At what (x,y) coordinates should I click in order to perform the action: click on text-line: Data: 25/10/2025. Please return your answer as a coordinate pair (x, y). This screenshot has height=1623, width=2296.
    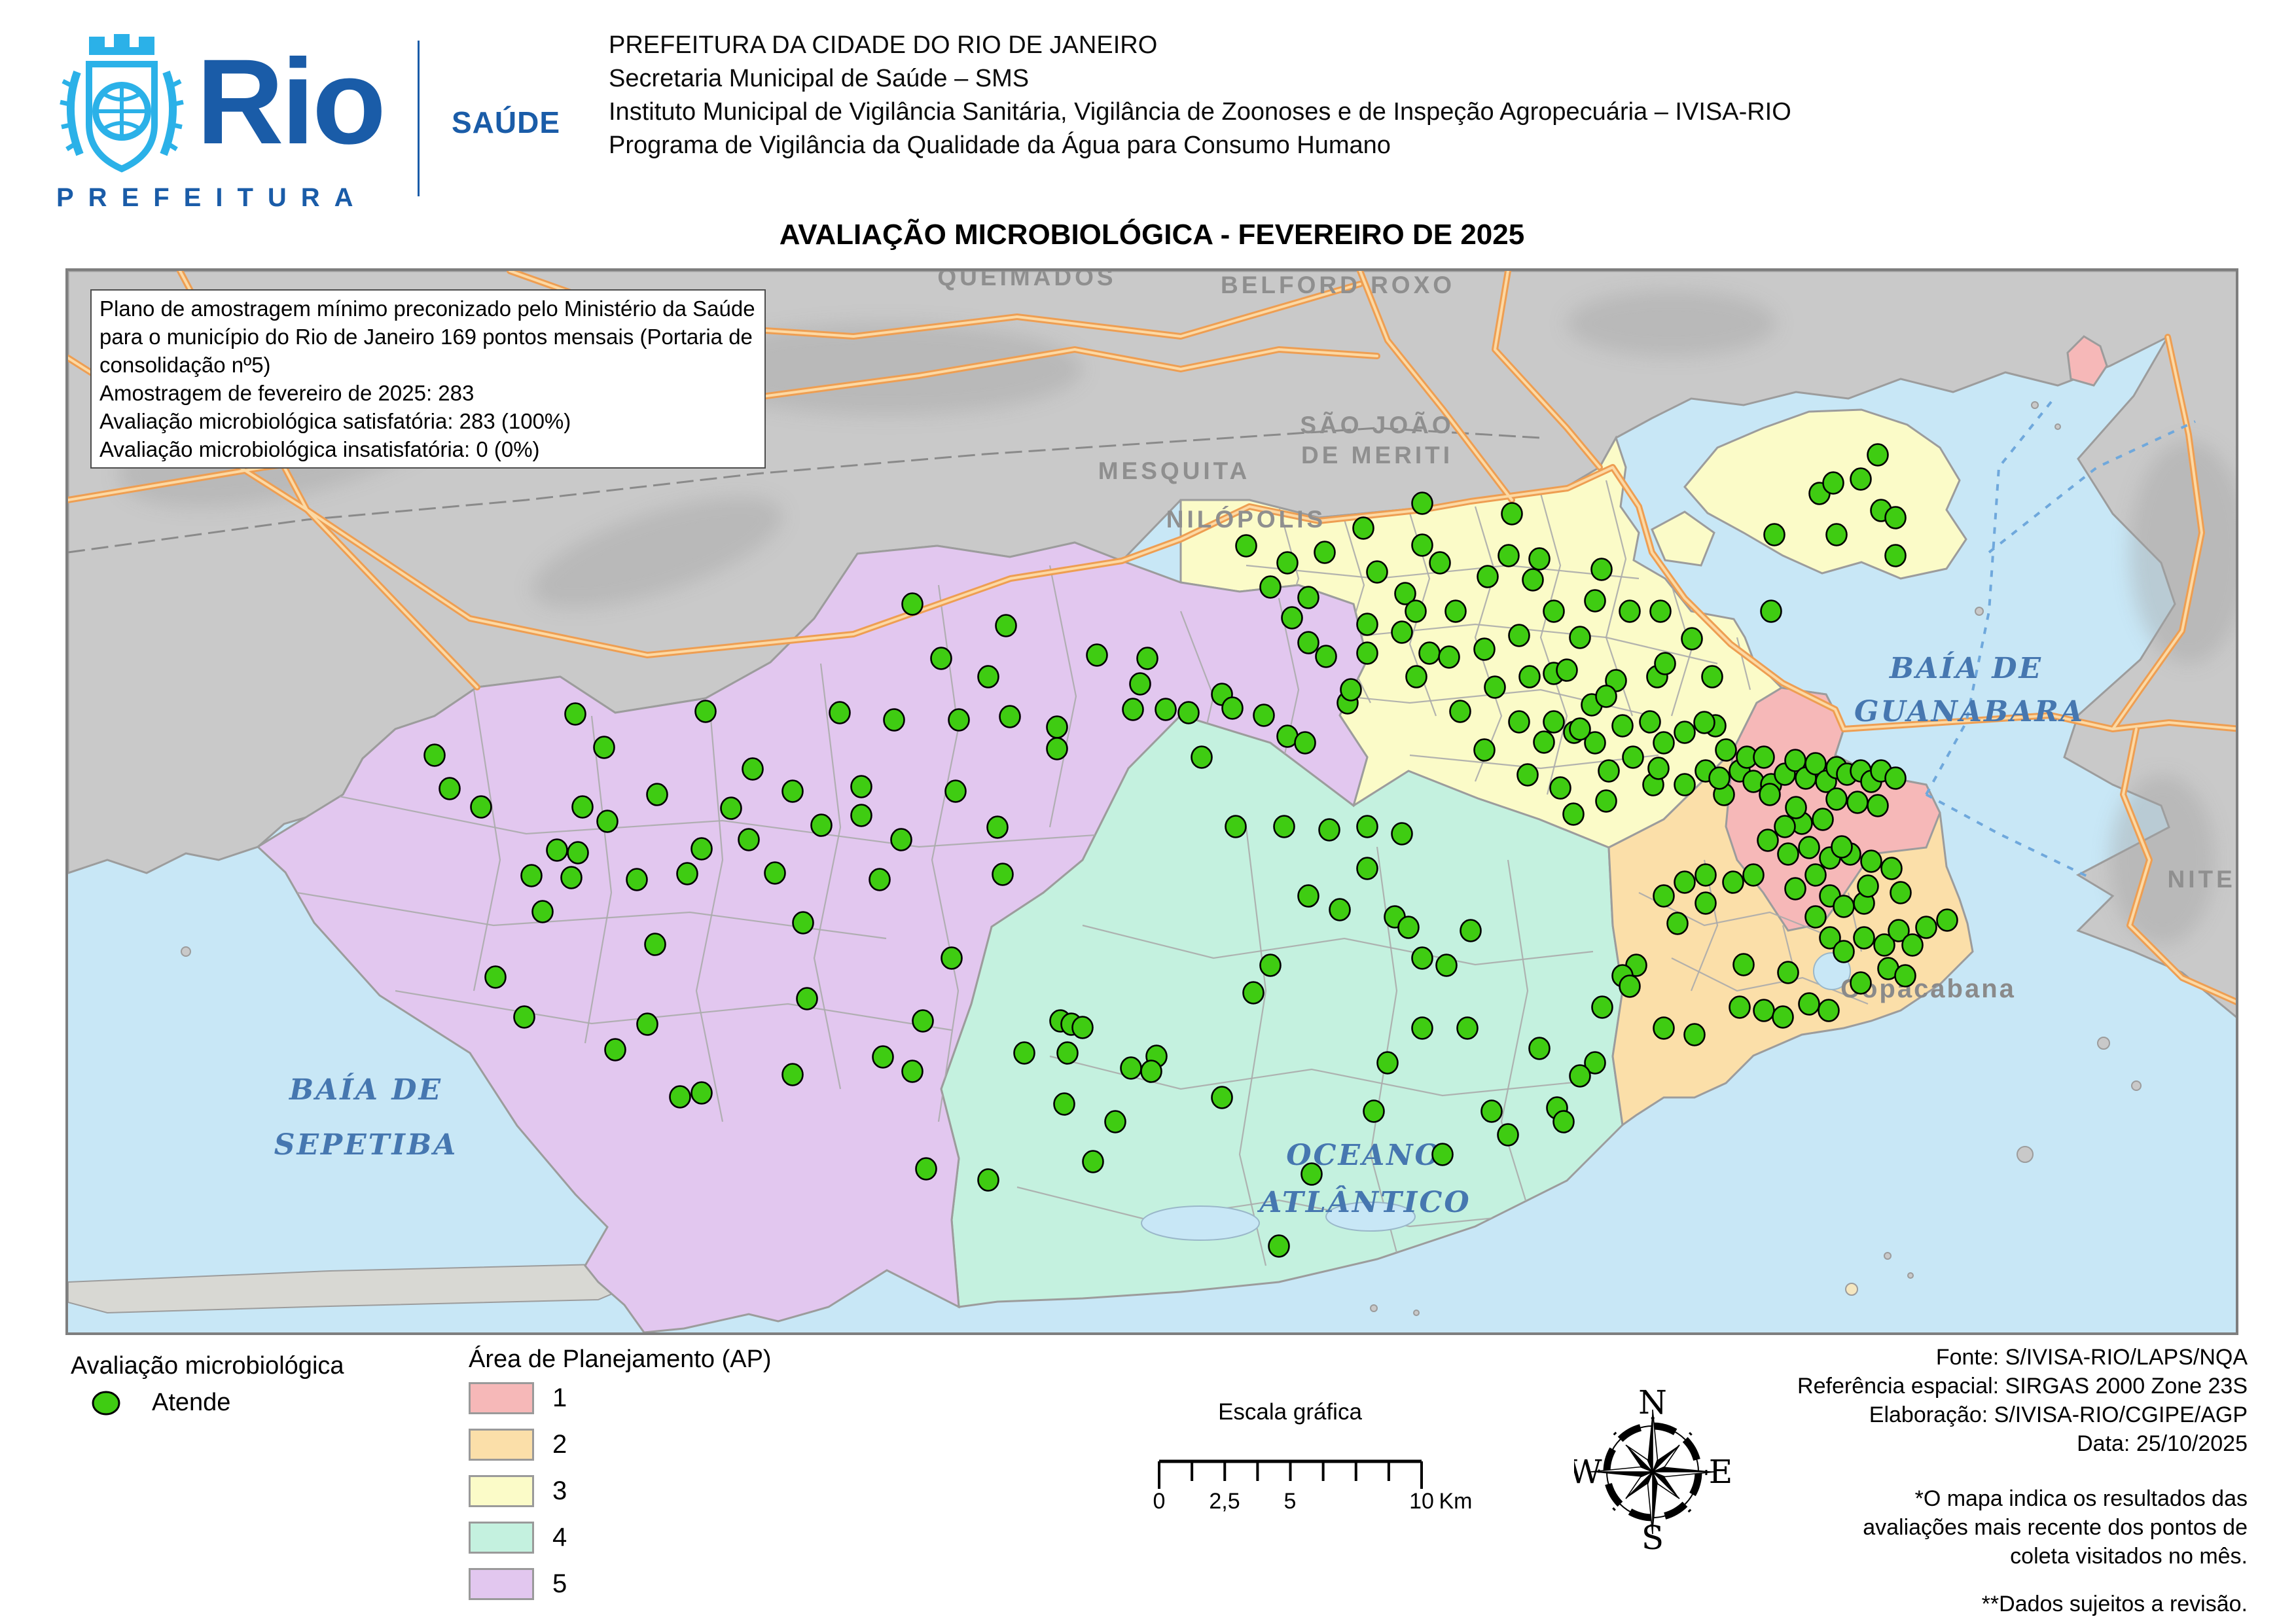
    Looking at the image, I should click on (2162, 1444).